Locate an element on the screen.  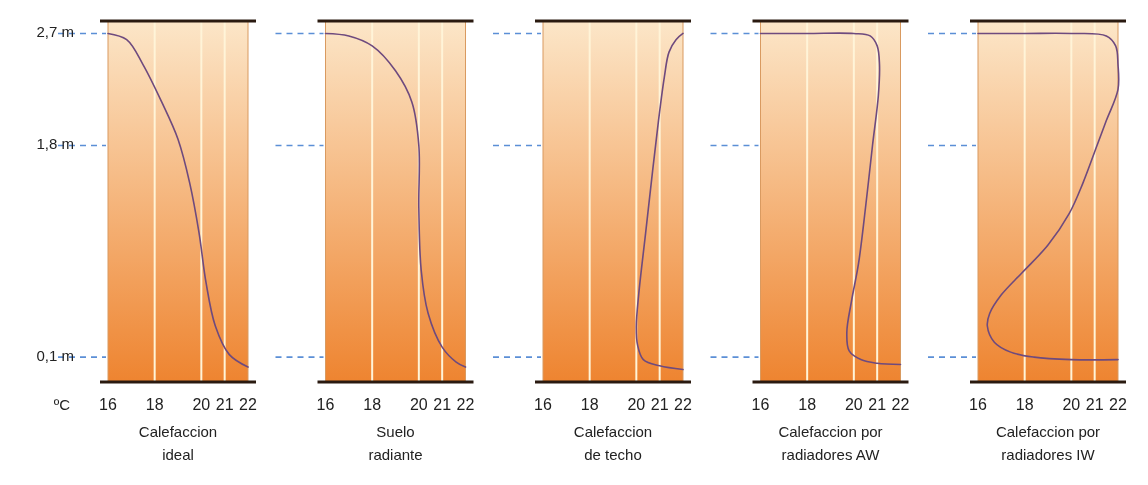
text: Calefaccion ideal is located at coordinates (178, 443).